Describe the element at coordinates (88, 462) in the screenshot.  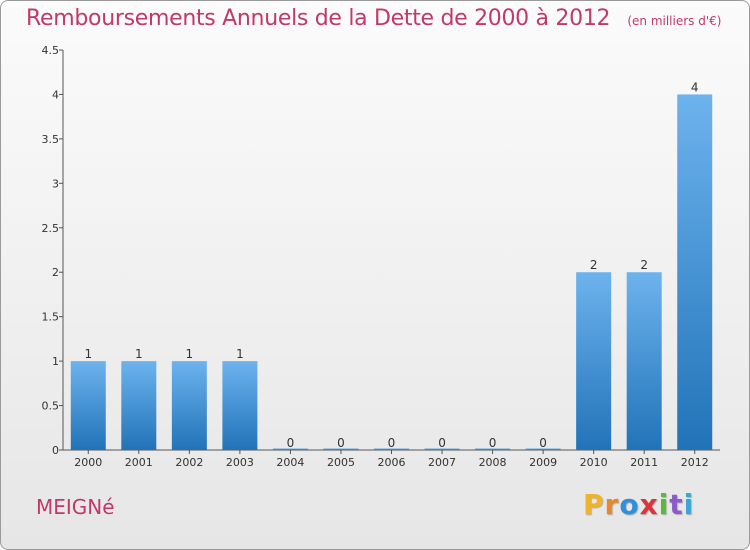
I see `x-tick-label: 2000` at that location.